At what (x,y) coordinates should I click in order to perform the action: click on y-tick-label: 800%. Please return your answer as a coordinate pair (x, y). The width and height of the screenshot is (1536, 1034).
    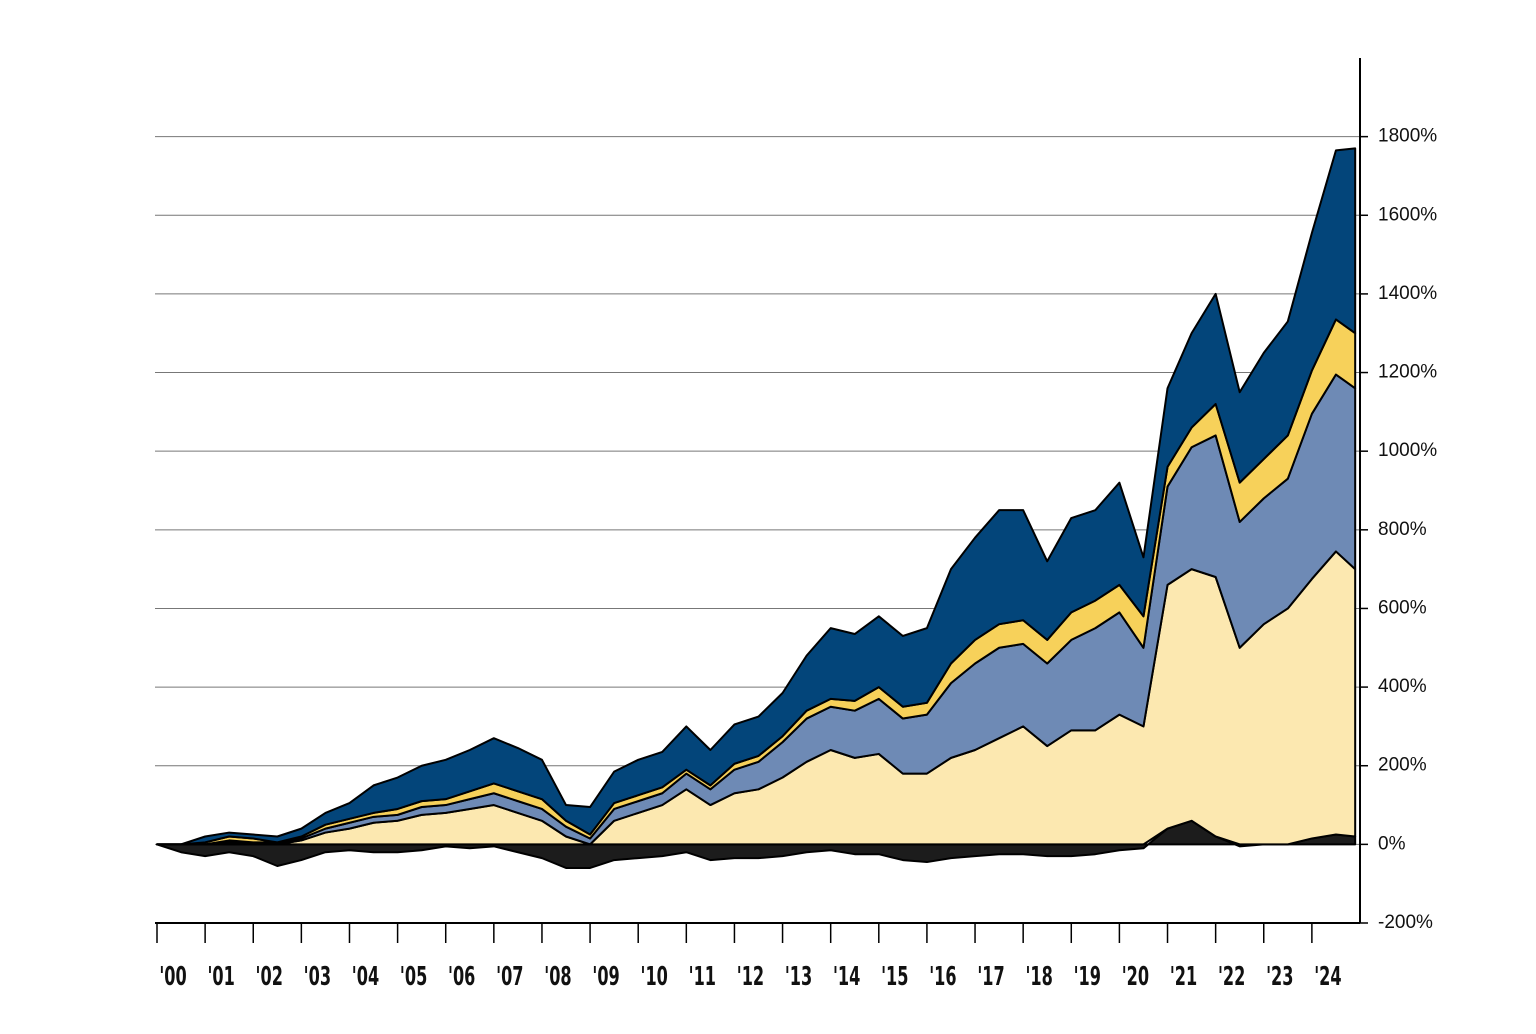
    Looking at the image, I should click on (1402, 529).